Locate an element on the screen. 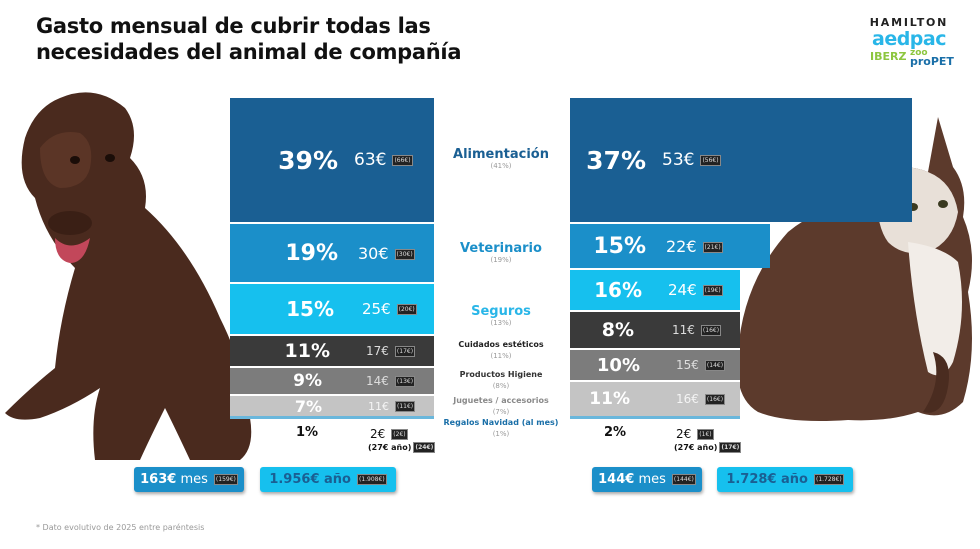 The width and height of the screenshot is (980, 549). category-regalos: Regalos Navidad (al mes) (1%) is located at coordinates (501, 428).